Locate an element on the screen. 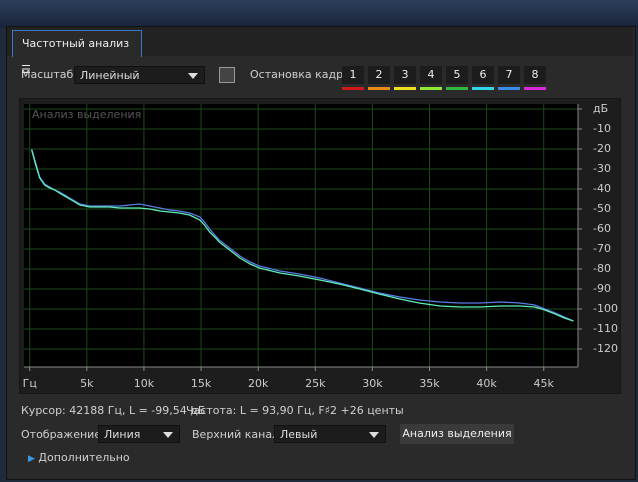 The image size is (638, 482). y-tick-label: -110 is located at coordinates (605, 328).